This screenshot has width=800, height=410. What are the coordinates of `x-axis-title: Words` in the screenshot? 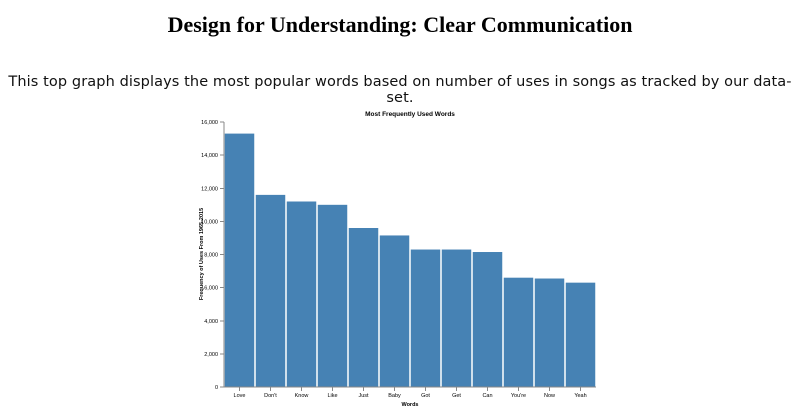 It's located at (409, 405).